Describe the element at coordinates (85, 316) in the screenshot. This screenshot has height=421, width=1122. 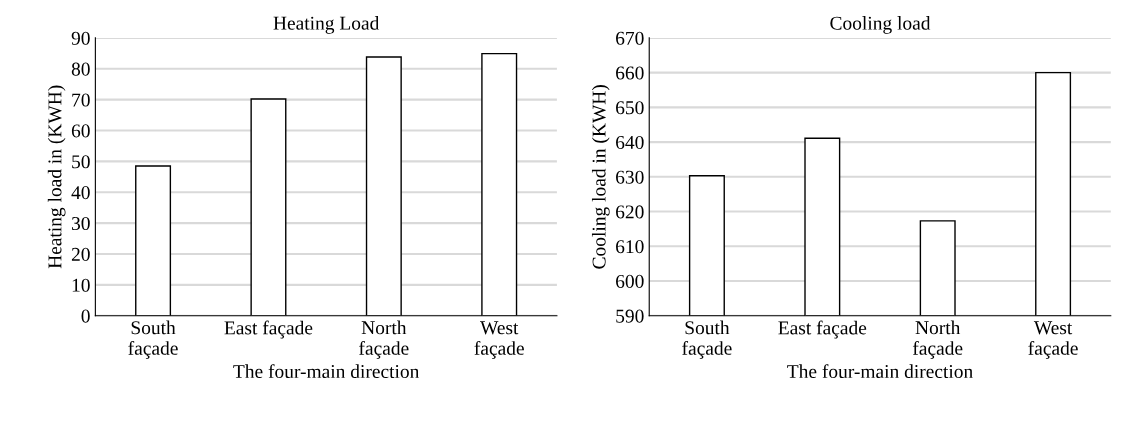
I see `y-tick-label: 0` at that location.